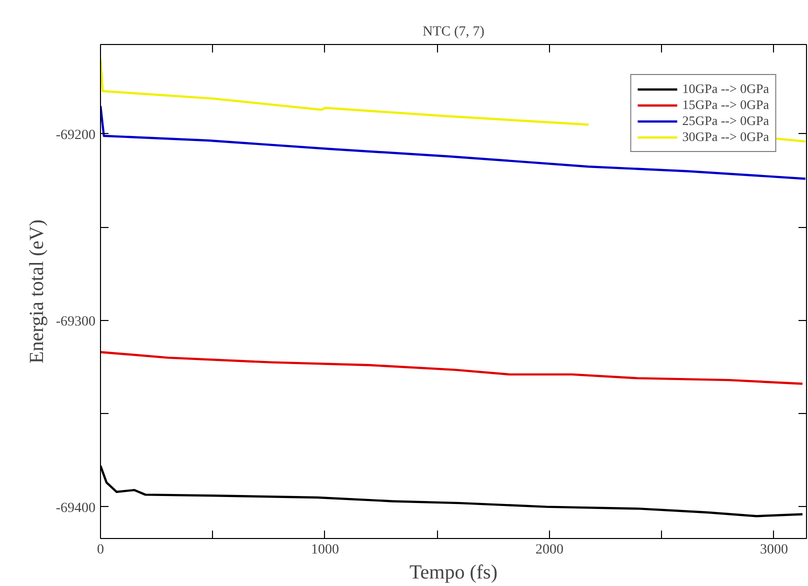 This screenshot has width=808, height=586. What do you see at coordinates (76, 322) in the screenshot?
I see `y-tick-label: -69300` at bounding box center [76, 322].